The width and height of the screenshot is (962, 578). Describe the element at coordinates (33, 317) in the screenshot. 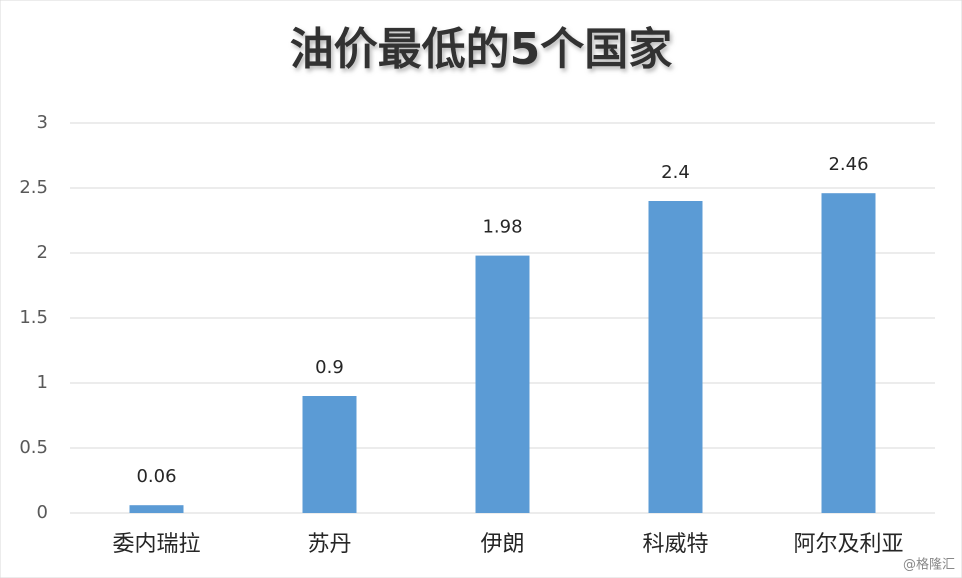

I see `y-tick-label: 1.5` at that location.